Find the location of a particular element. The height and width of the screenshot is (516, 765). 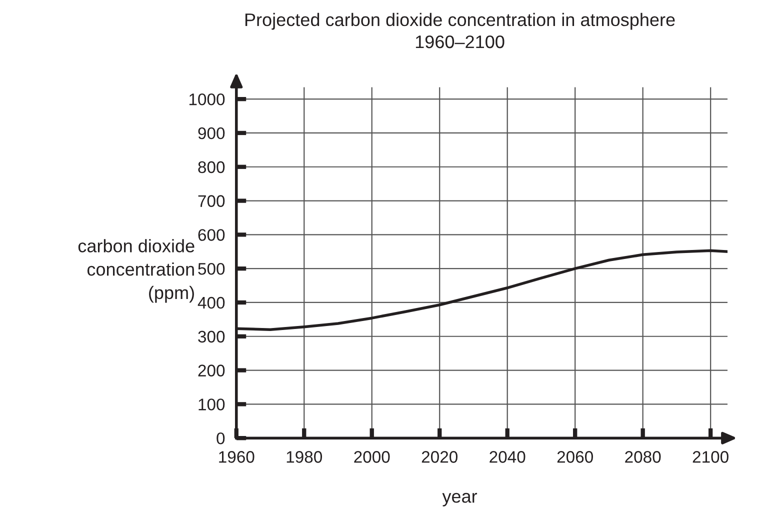

x-tick-label: 2060 is located at coordinates (575, 457).